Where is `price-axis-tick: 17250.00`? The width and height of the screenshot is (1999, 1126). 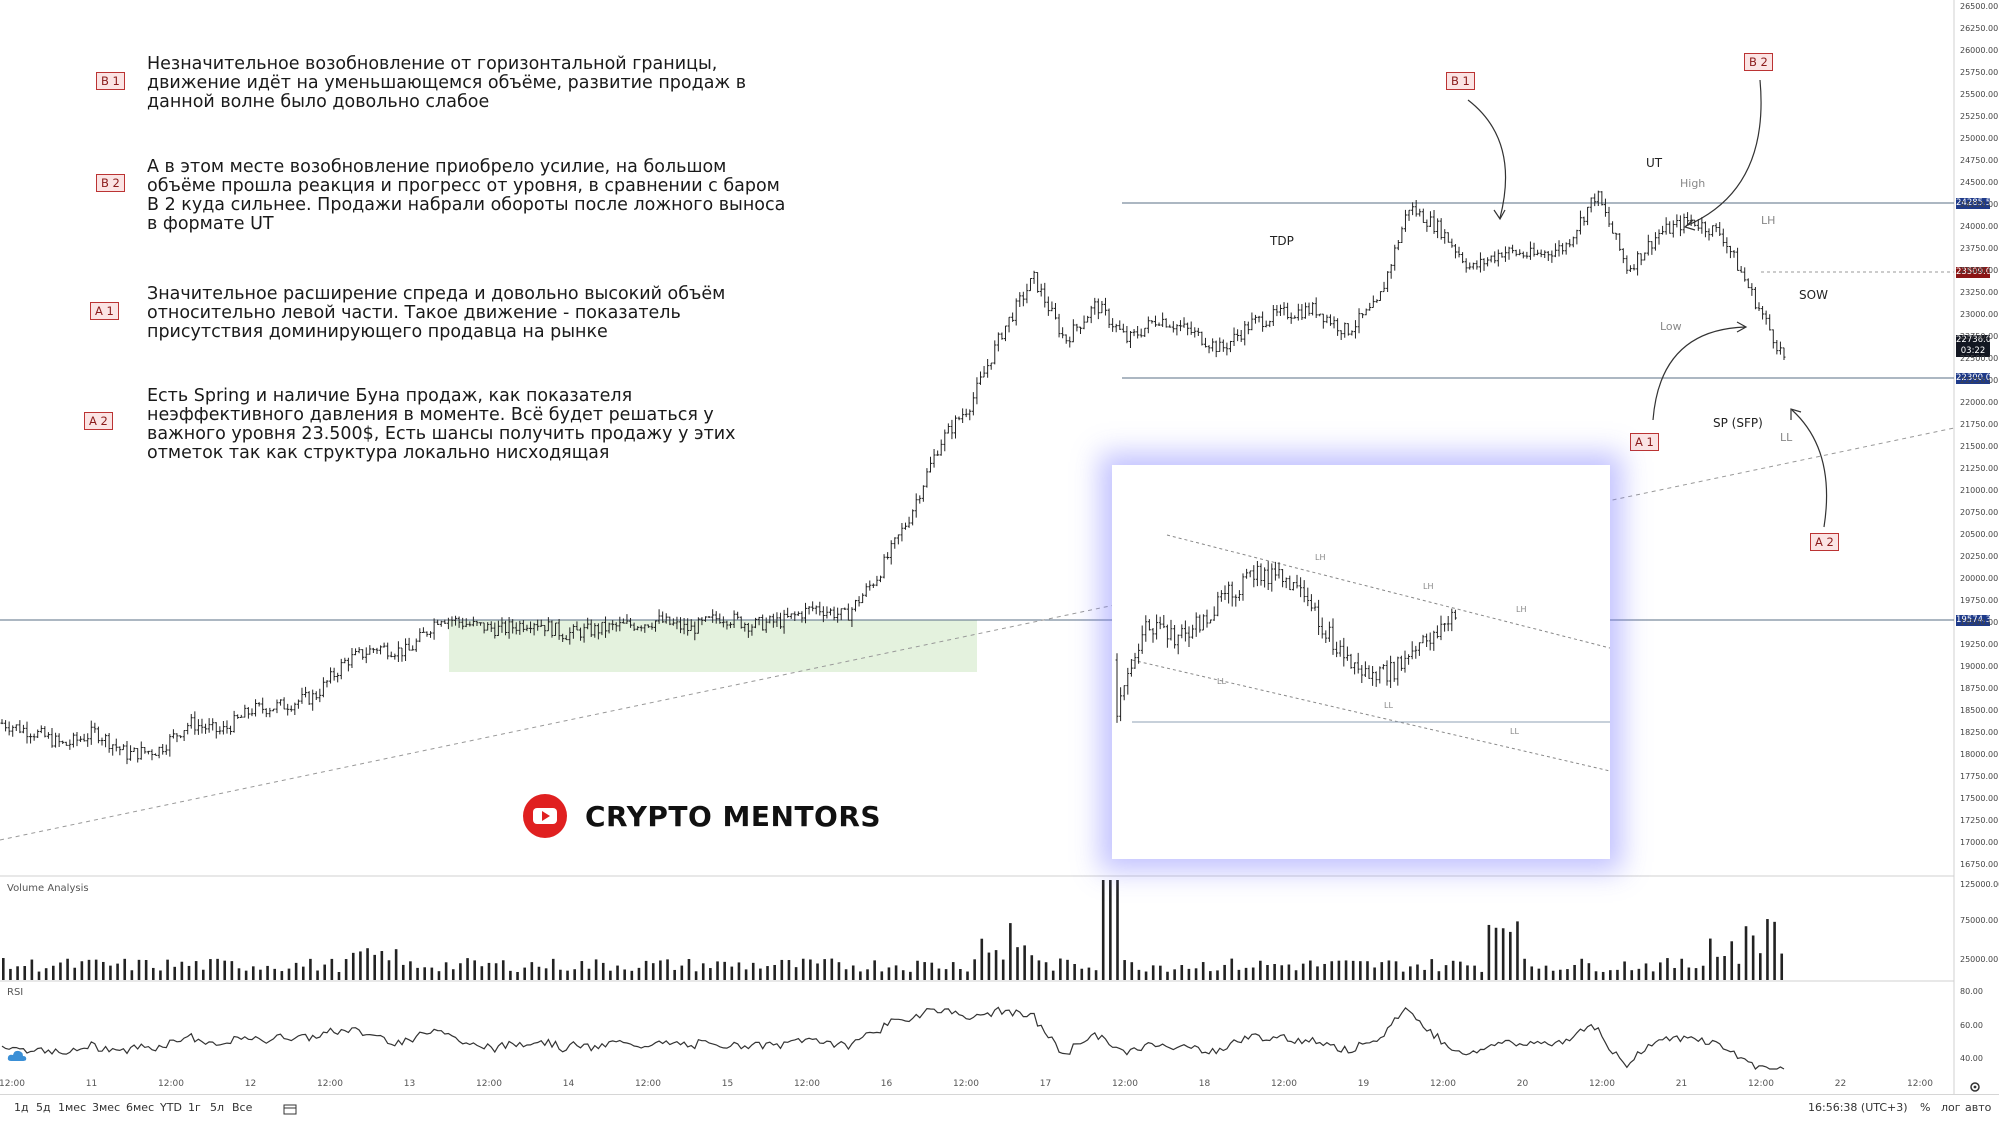 price-axis-tick: 17250.00 is located at coordinates (1979, 820).